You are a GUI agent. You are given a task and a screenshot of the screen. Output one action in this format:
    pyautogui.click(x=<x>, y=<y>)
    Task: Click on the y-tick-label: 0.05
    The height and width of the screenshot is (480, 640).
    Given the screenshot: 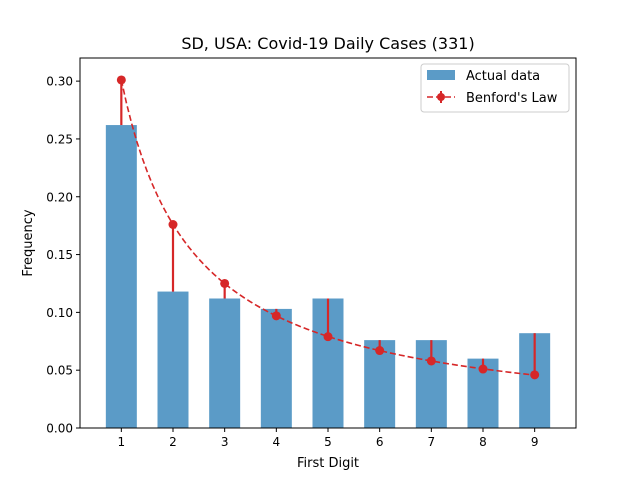 What is the action you would take?
    pyautogui.click(x=59, y=371)
    